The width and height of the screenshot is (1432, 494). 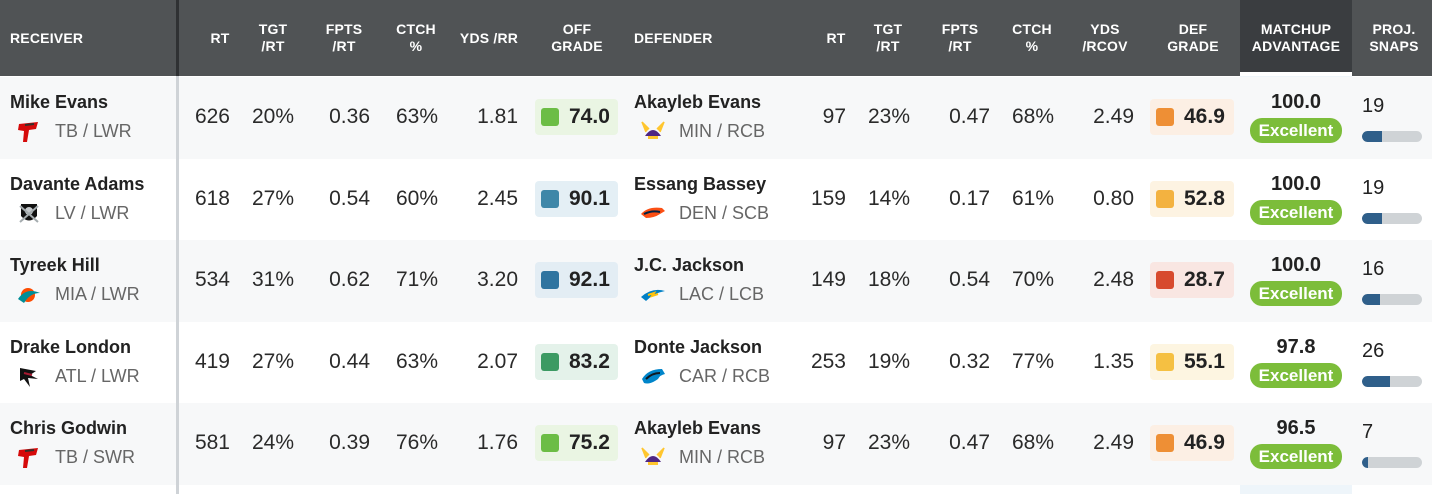 I want to click on receiver-team-position: MIA / LWR, so click(x=97, y=294).